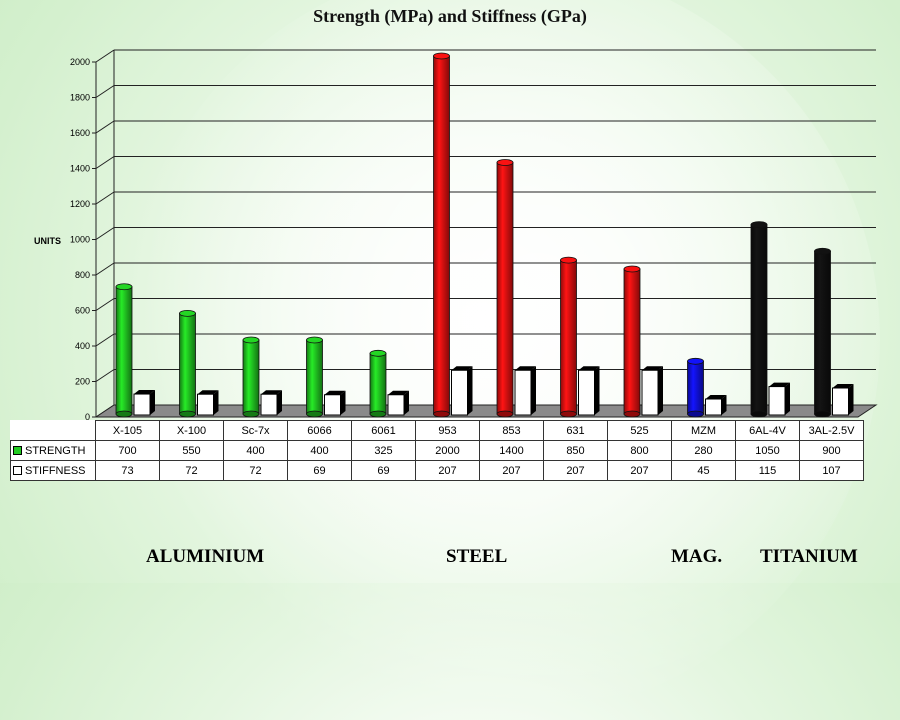 This screenshot has height=720, width=900. Describe the element at coordinates (767, 470) in the screenshot. I see `stiffness-value: 115` at that location.